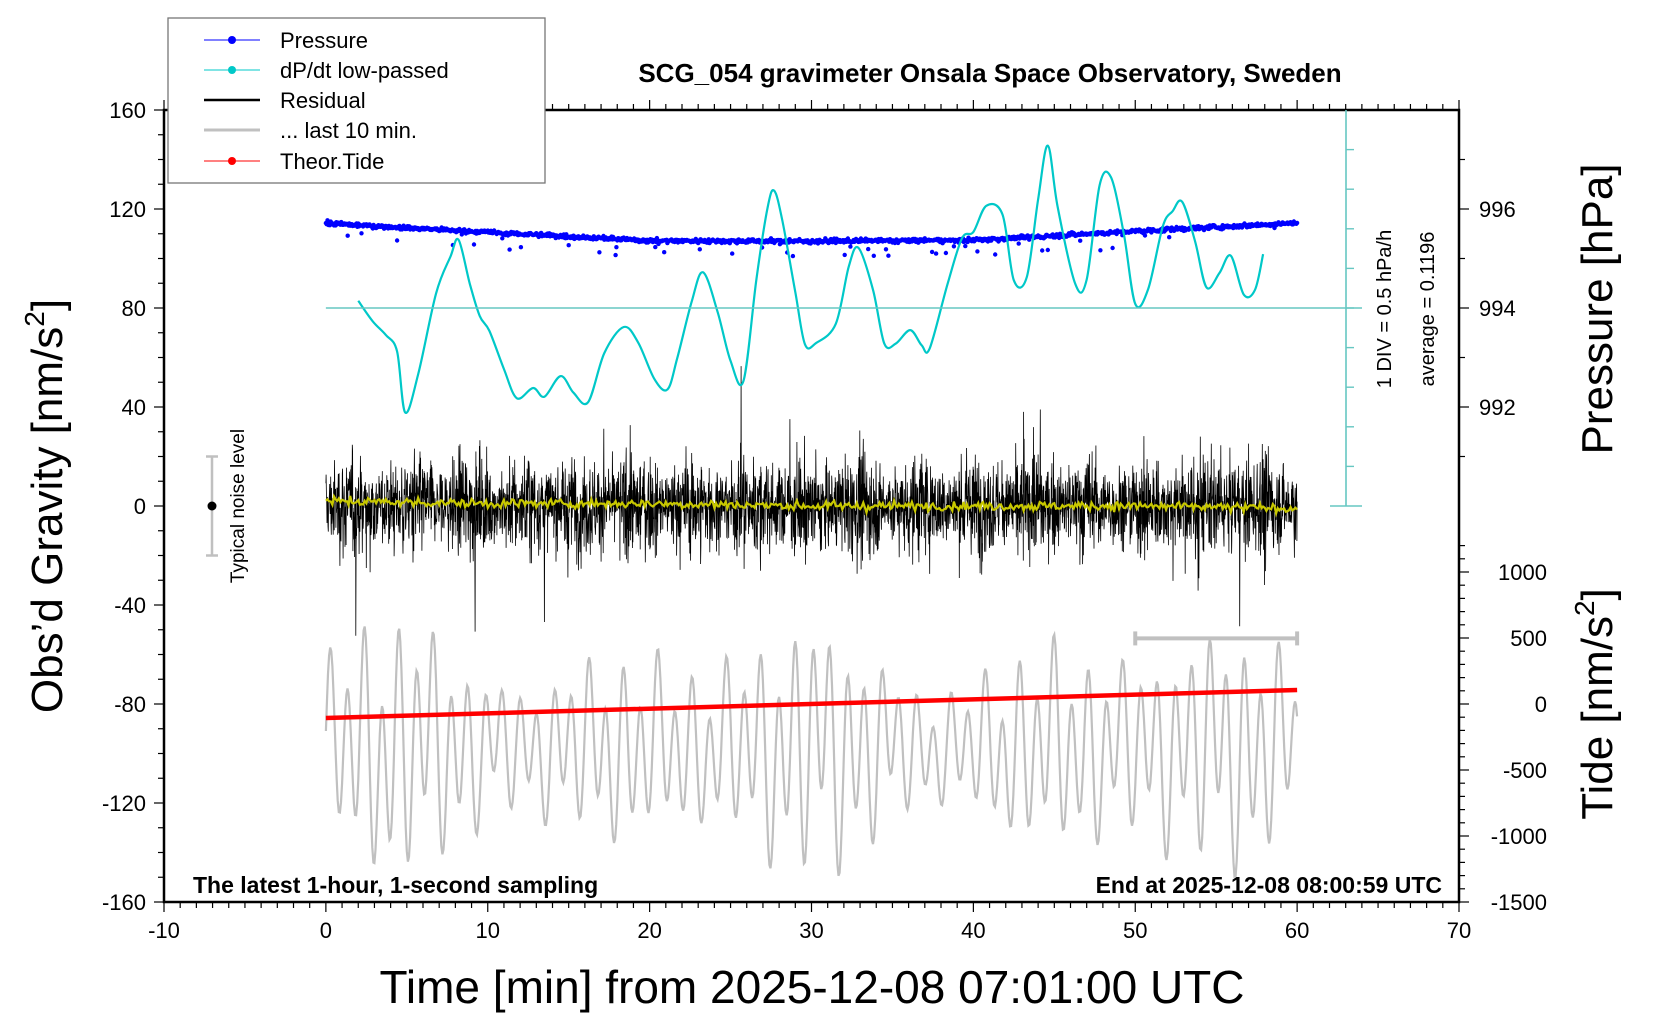  What do you see at coordinates (1519, 902) in the screenshot?
I see `tide-tick-label: -1500` at bounding box center [1519, 902].